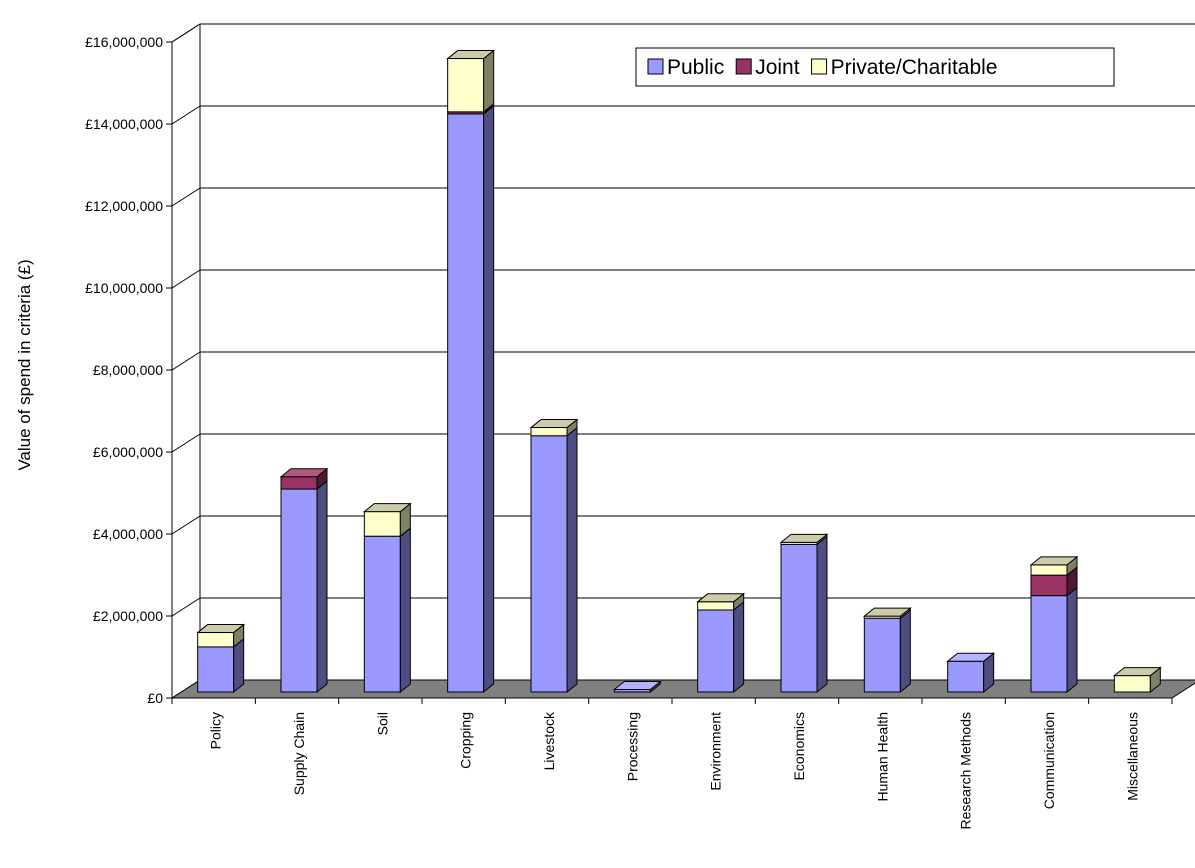 Image resolution: width=1195 pixels, height=868 pixels. I want to click on bar-segment-livestock-private-charitable, so click(549, 432).